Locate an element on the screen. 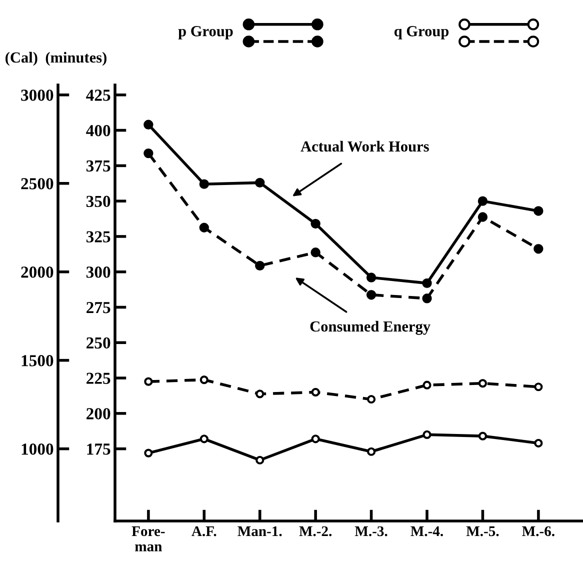 The image size is (583, 561). y-tick-label: 275 is located at coordinates (98, 308).